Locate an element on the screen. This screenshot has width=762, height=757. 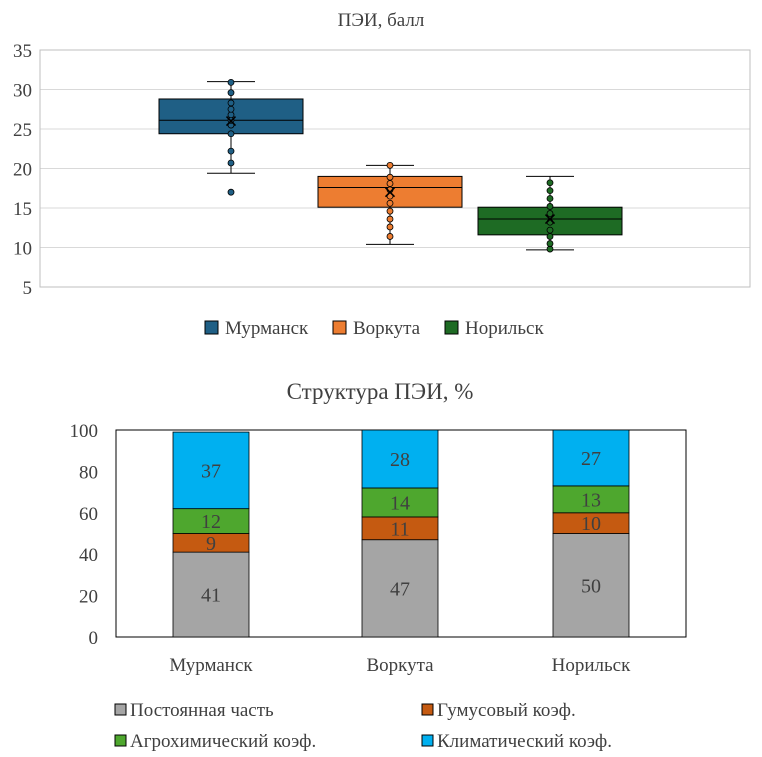
data-label: 47 is located at coordinates (400, 589).